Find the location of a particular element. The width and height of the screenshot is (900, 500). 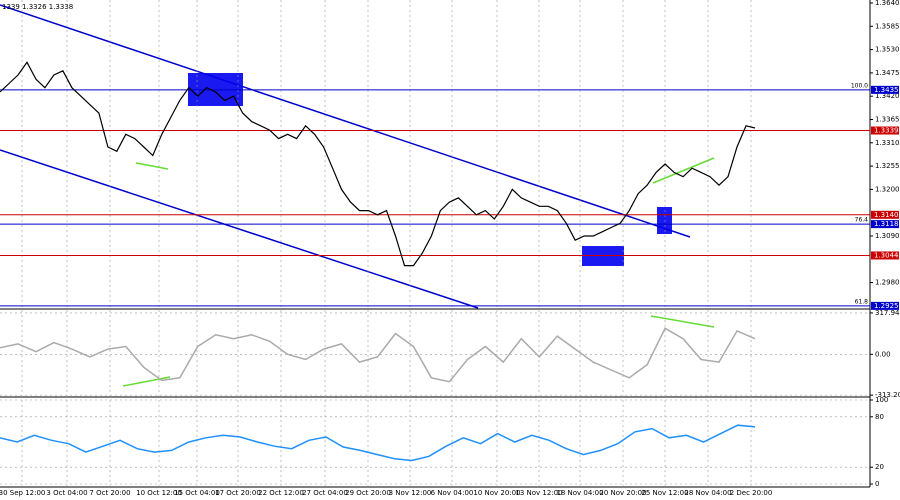

level-label: 1.2925 is located at coordinates (886, 306).